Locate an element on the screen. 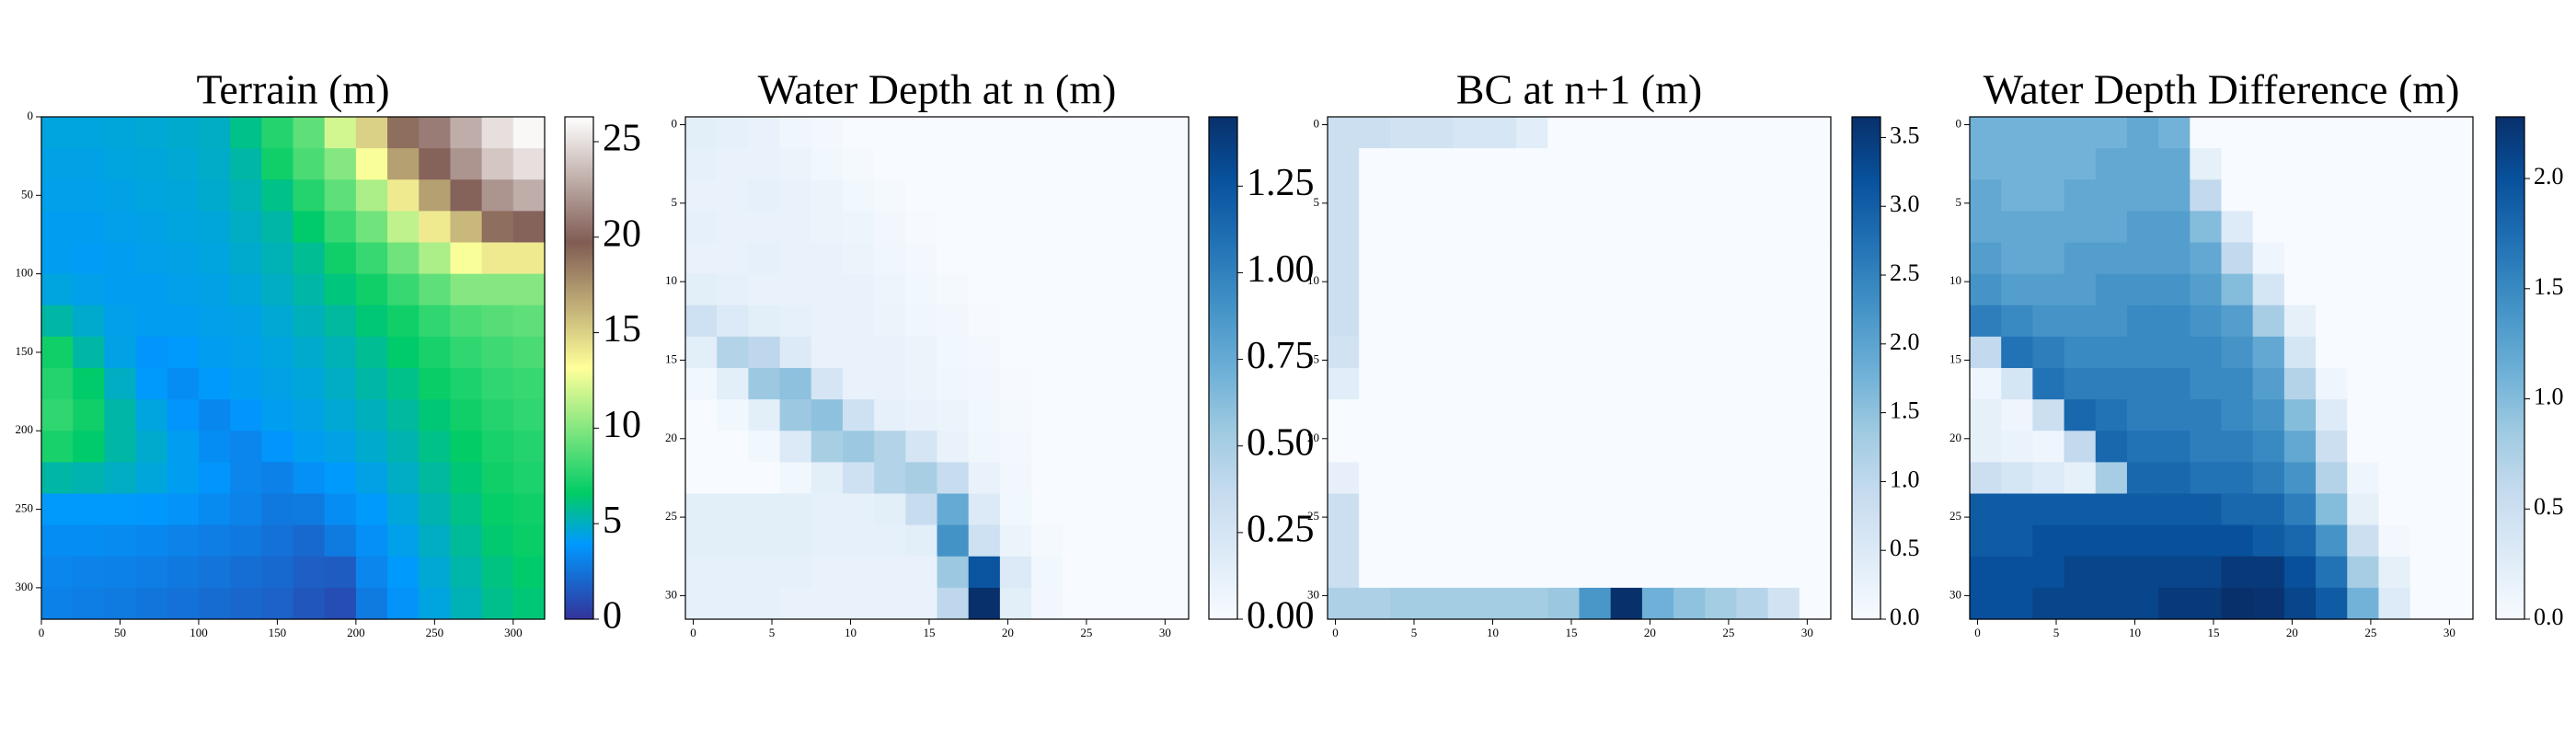 Image resolution: width=2576 pixels, height=736 pixels. colorbar-tick-label: 0.25 is located at coordinates (1281, 530).